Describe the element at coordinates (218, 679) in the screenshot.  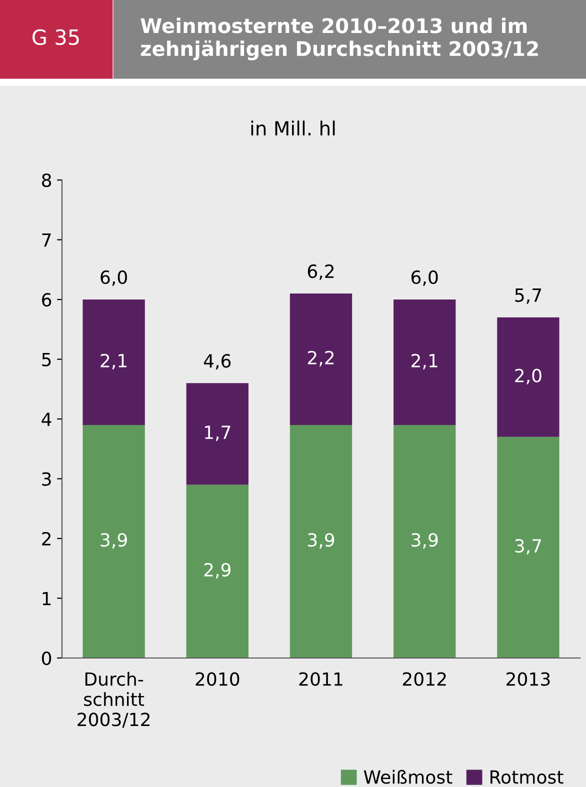
I see `x-tick-label: 2010` at that location.